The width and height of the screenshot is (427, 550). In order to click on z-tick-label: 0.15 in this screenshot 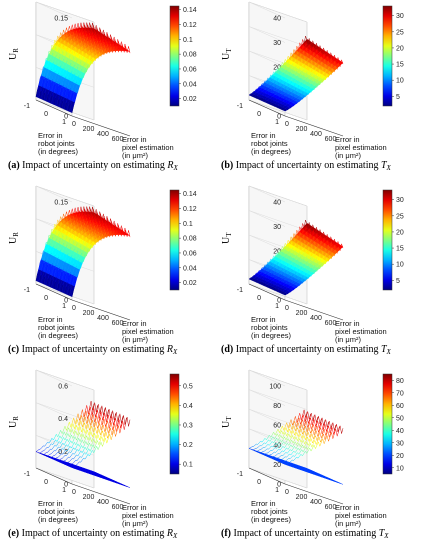, I will do `click(61, 203)`.